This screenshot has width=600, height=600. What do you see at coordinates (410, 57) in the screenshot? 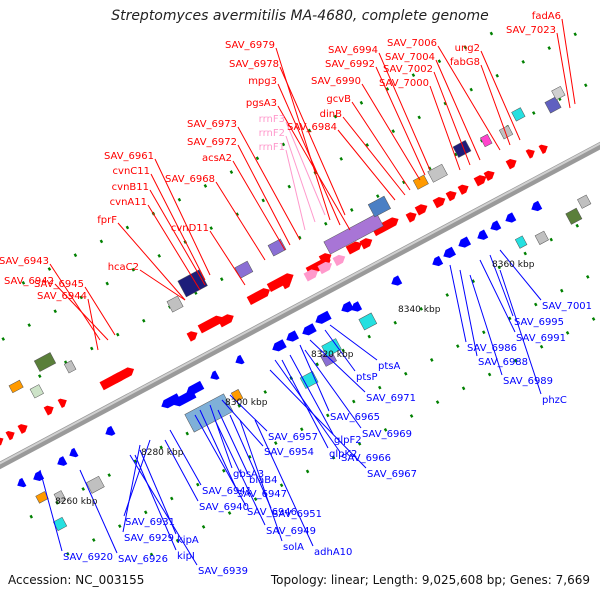
I see `forward-gene-label: SAV_7004` at bounding box center [410, 57].